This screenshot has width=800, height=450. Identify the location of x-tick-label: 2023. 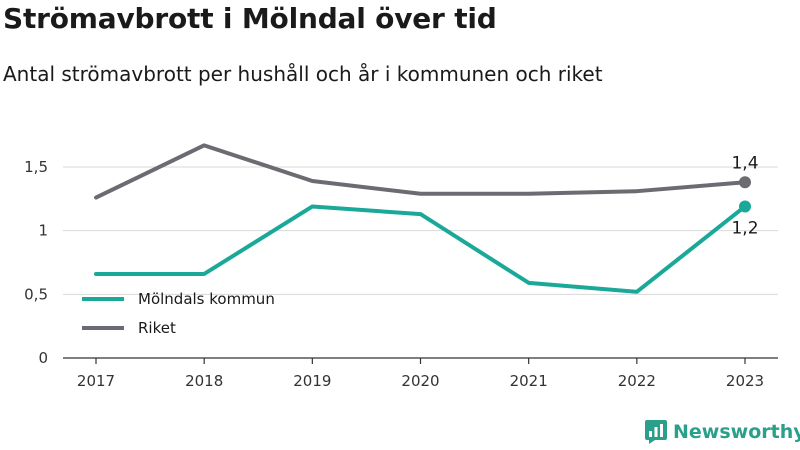
(745, 381).